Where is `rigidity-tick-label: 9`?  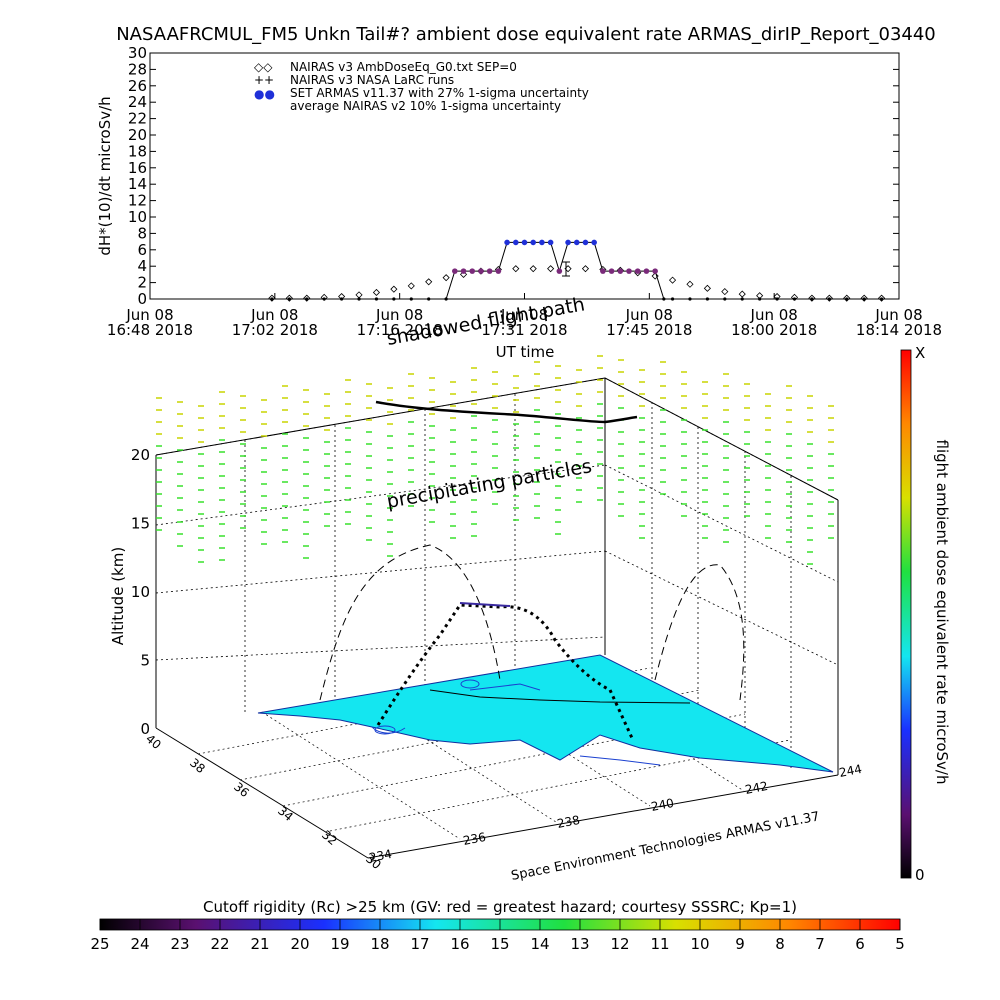 rigidity-tick-label: 9 is located at coordinates (740, 944).